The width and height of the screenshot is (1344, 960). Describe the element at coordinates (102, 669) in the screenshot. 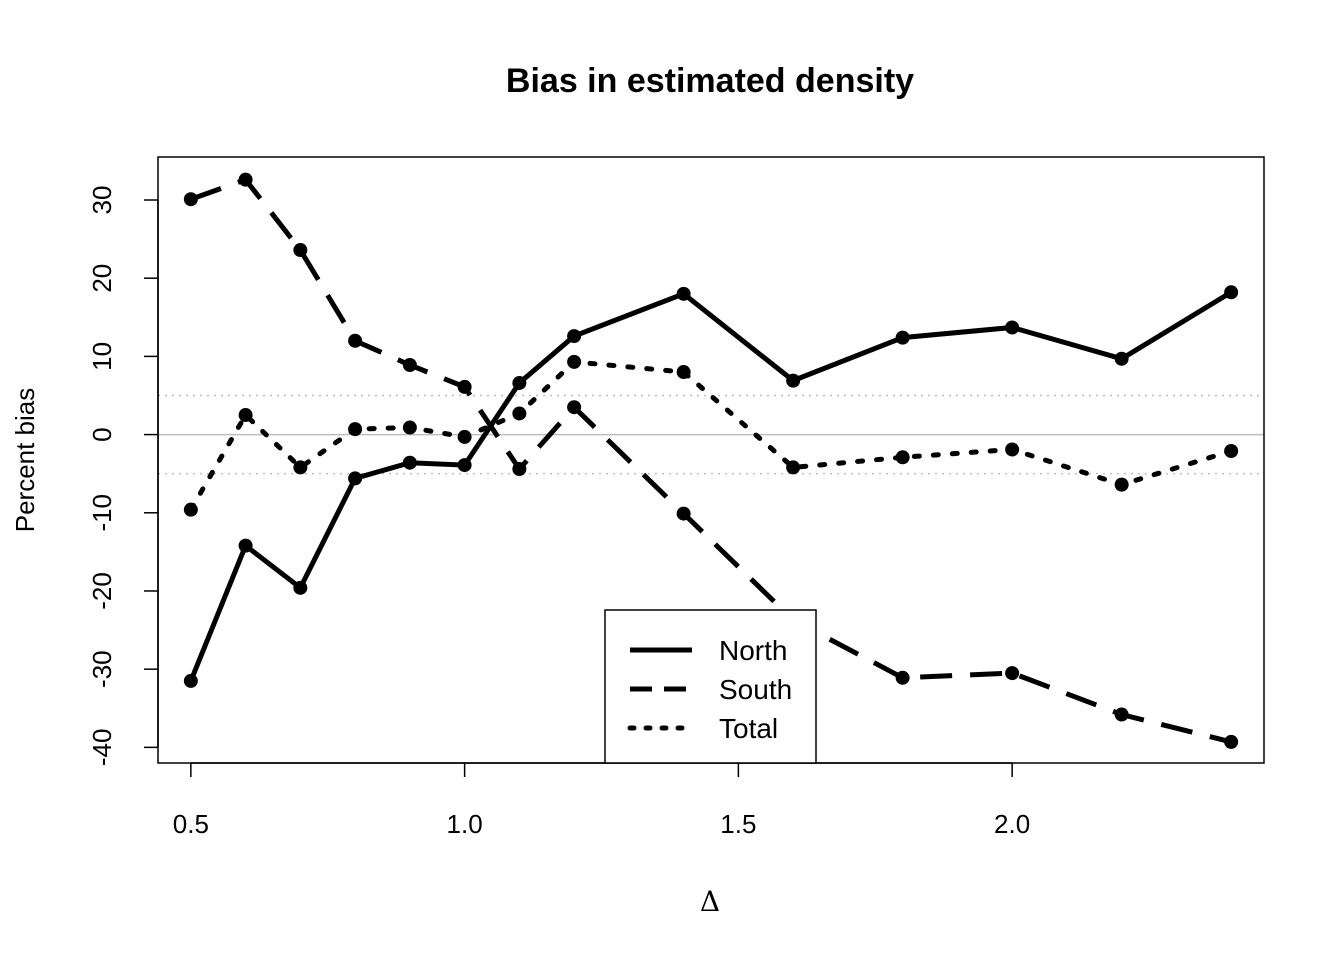

I see `y-tick-label-1: -30` at that location.